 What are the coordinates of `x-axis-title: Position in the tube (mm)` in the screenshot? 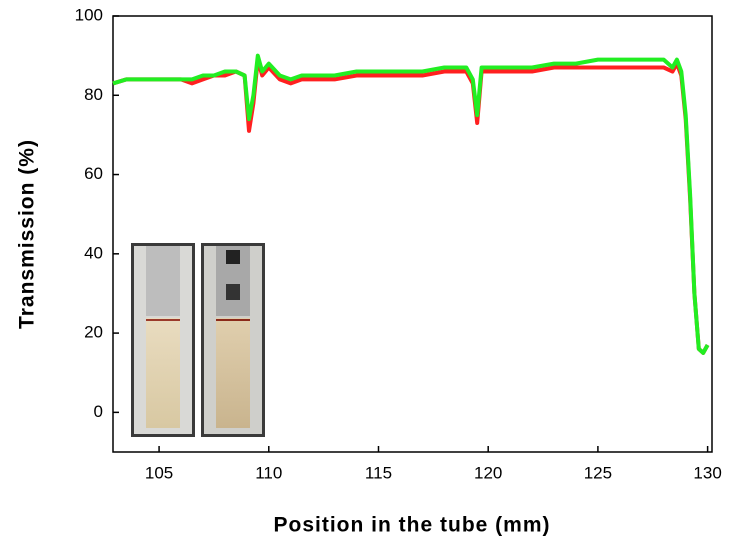 It's located at (412, 525).